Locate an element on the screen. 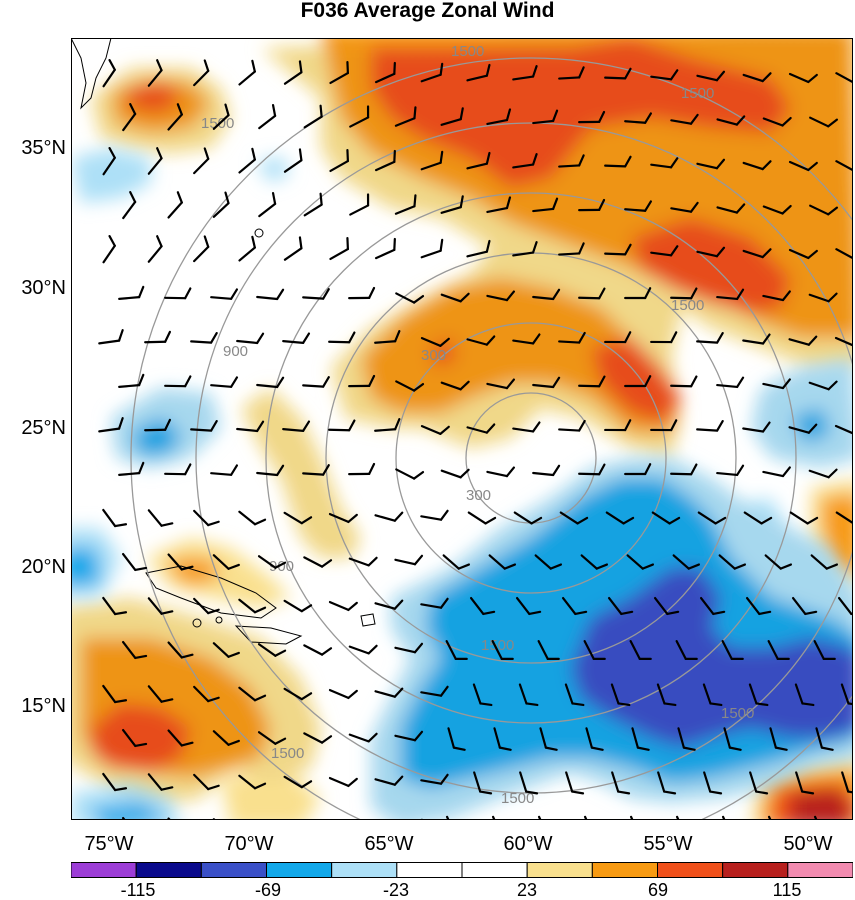 This screenshot has width=855, height=900. lat-label-25: 25°N is located at coordinates (43, 428).